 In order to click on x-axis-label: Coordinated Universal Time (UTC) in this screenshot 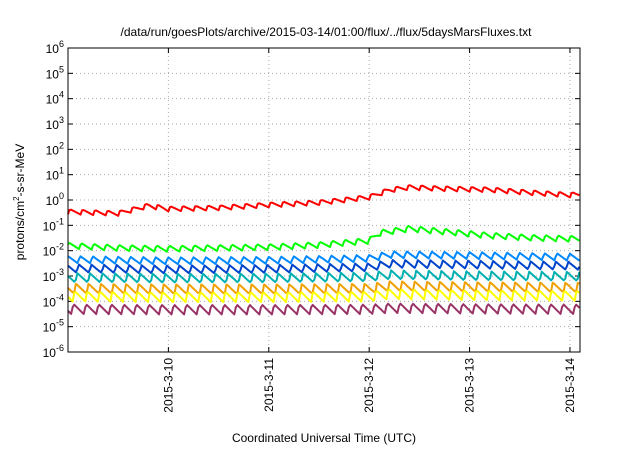, I will do `click(324, 438)`.